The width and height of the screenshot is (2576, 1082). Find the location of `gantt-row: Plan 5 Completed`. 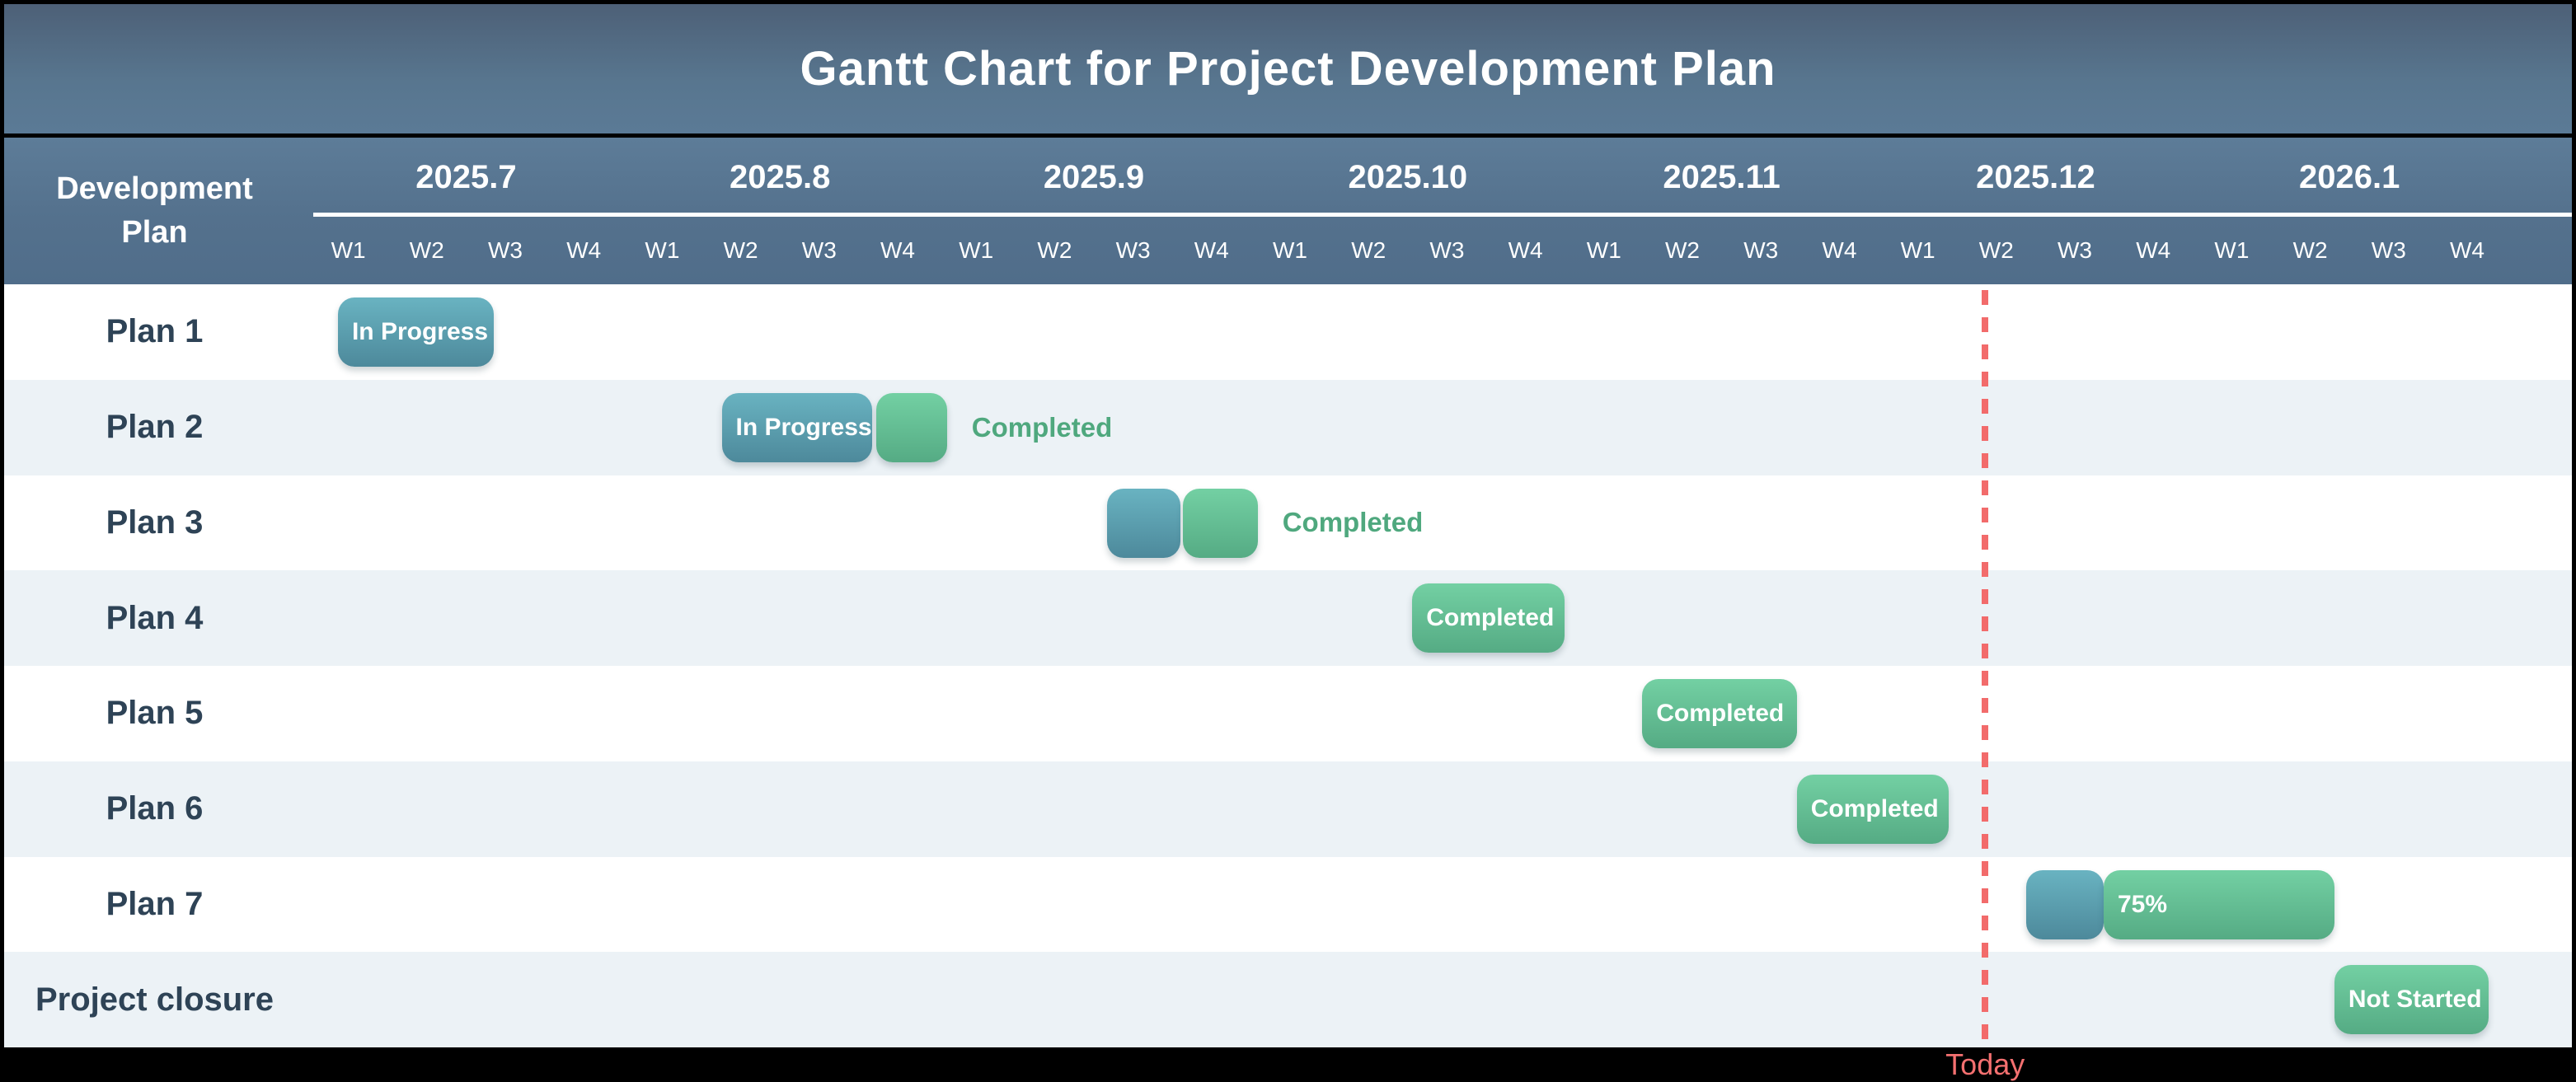

gantt-row: Plan 5 Completed is located at coordinates (1288, 713).